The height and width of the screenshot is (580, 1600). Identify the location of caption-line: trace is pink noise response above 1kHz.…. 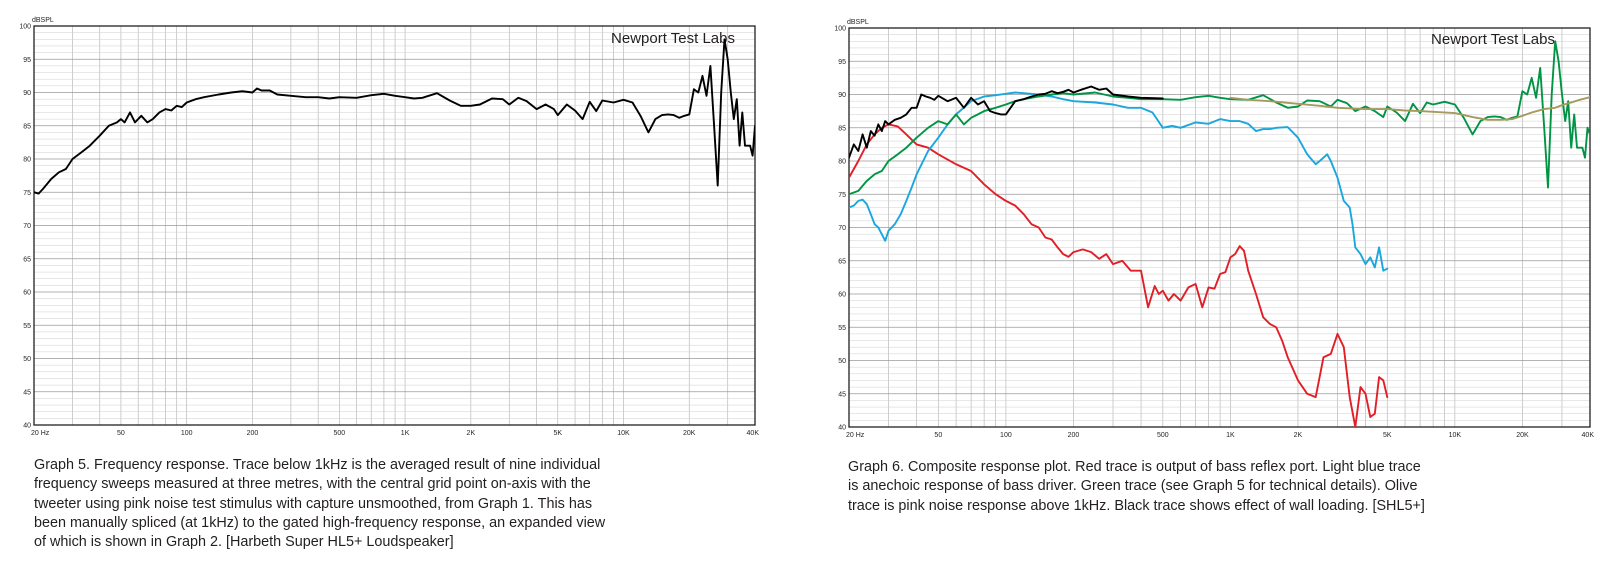
(1136, 505).